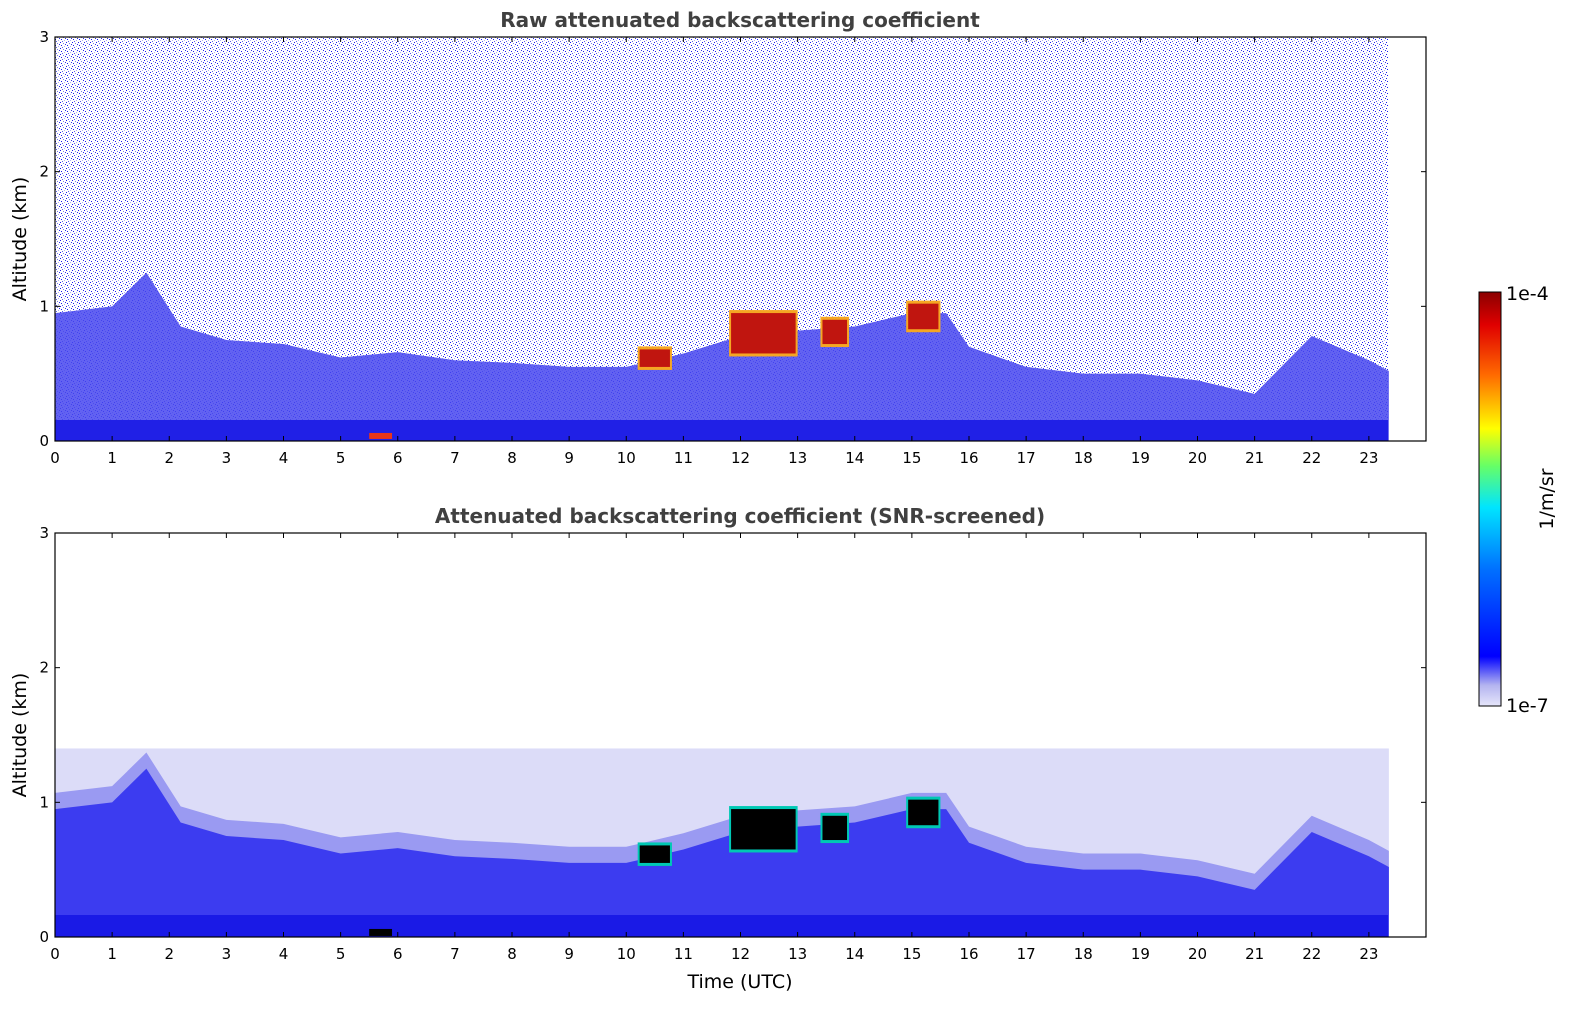 The image size is (1595, 1020). What do you see at coordinates (1527, 294) in the screenshot?
I see `colorbar-max-label: 1e-4` at bounding box center [1527, 294].